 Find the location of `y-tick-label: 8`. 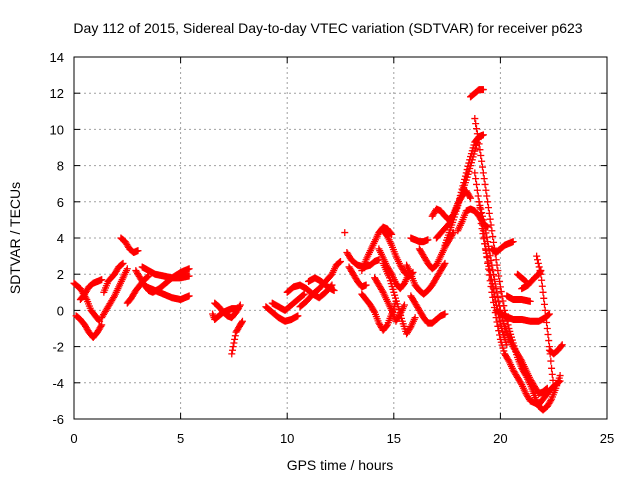

y-tick-label: 8 is located at coordinates (60, 166).